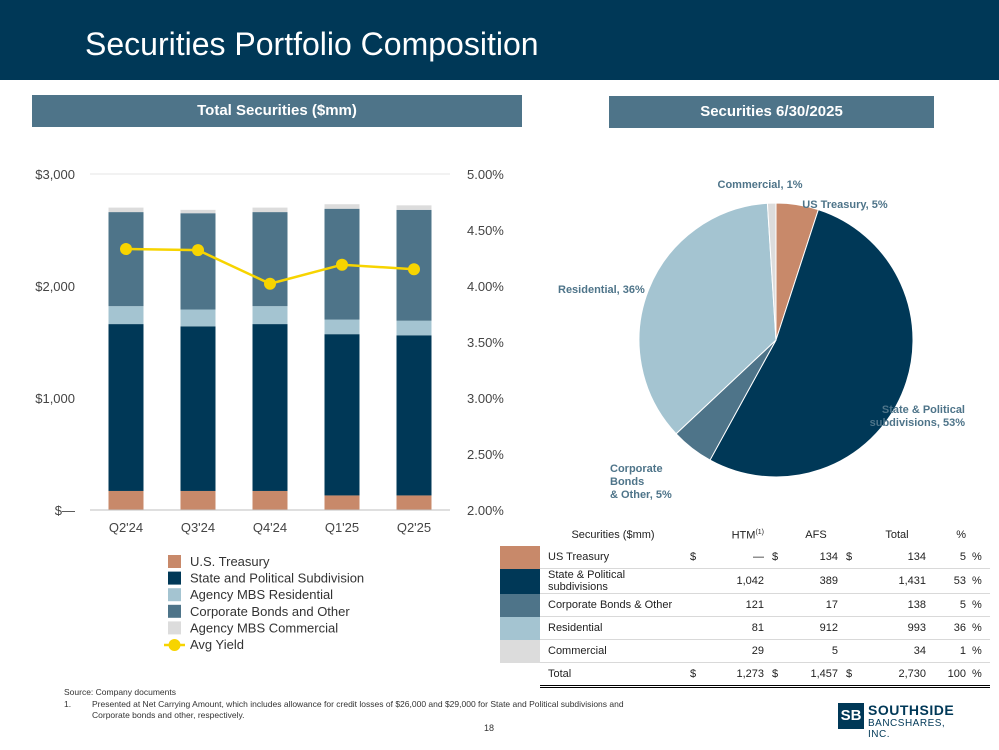 The height and width of the screenshot is (750, 999). Describe the element at coordinates (701, 675) in the screenshot. I see `cell-htm-sign: $` at that location.